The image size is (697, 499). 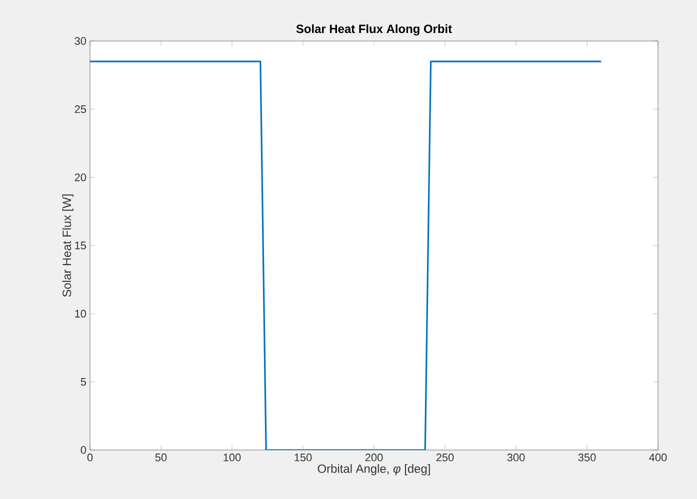 I want to click on y-tick-label: 5, so click(x=83, y=382).